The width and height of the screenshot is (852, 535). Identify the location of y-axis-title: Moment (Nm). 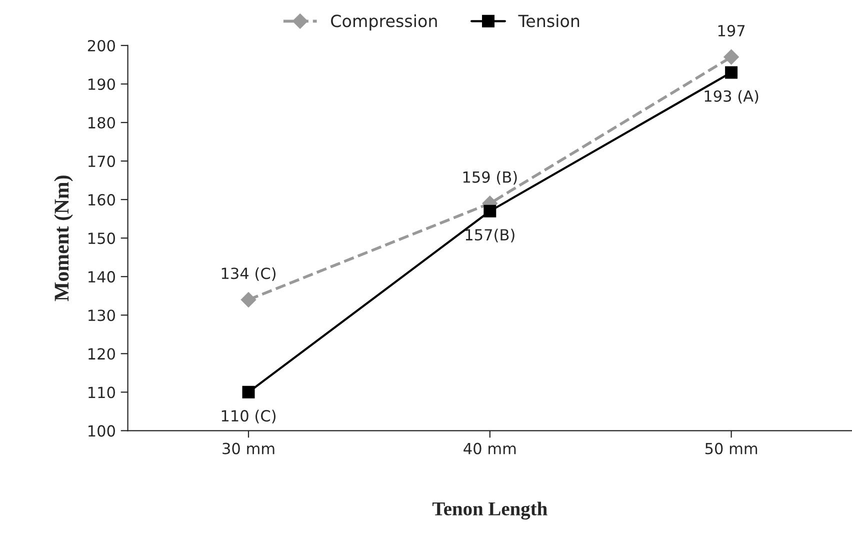
(63, 239).